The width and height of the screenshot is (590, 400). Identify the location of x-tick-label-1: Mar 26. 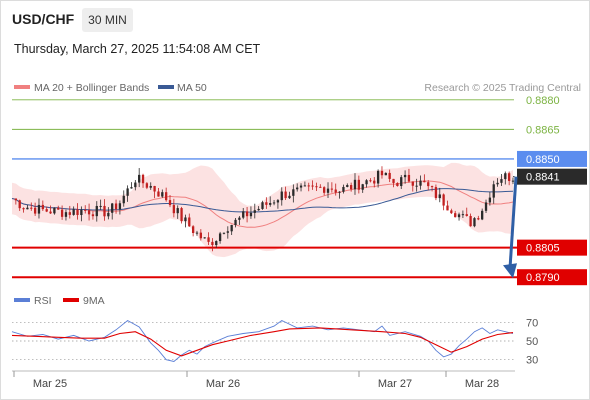
(223, 384).